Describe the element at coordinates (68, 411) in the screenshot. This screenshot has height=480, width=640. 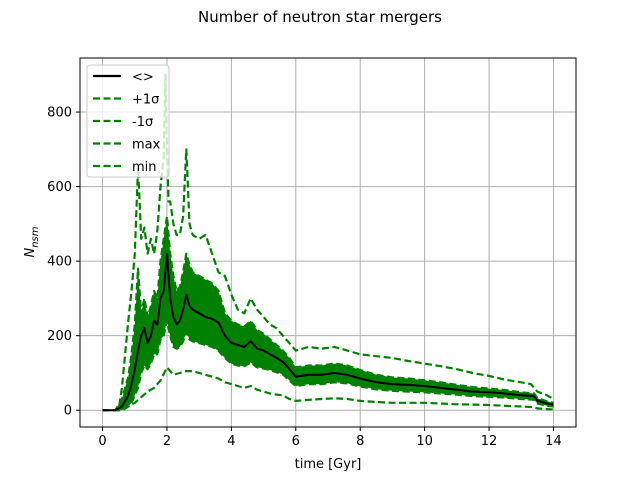
I see `y-tick-label: 0` at that location.